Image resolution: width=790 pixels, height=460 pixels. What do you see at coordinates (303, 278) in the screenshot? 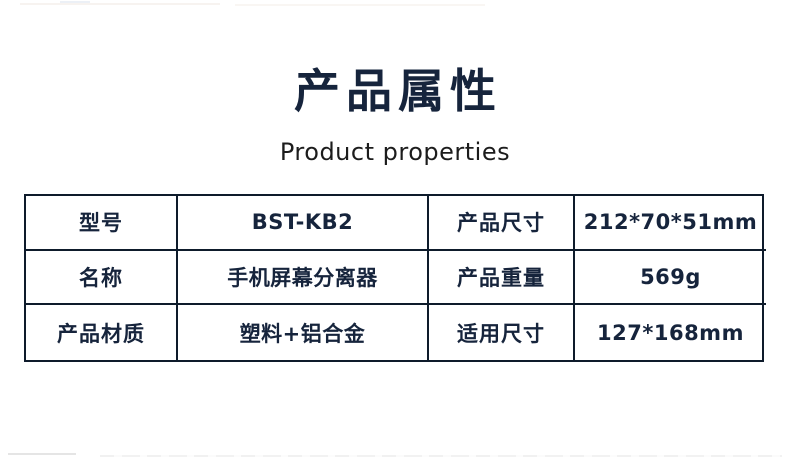
I see `spec-value-name: 手机屏幕分离器` at bounding box center [303, 278].